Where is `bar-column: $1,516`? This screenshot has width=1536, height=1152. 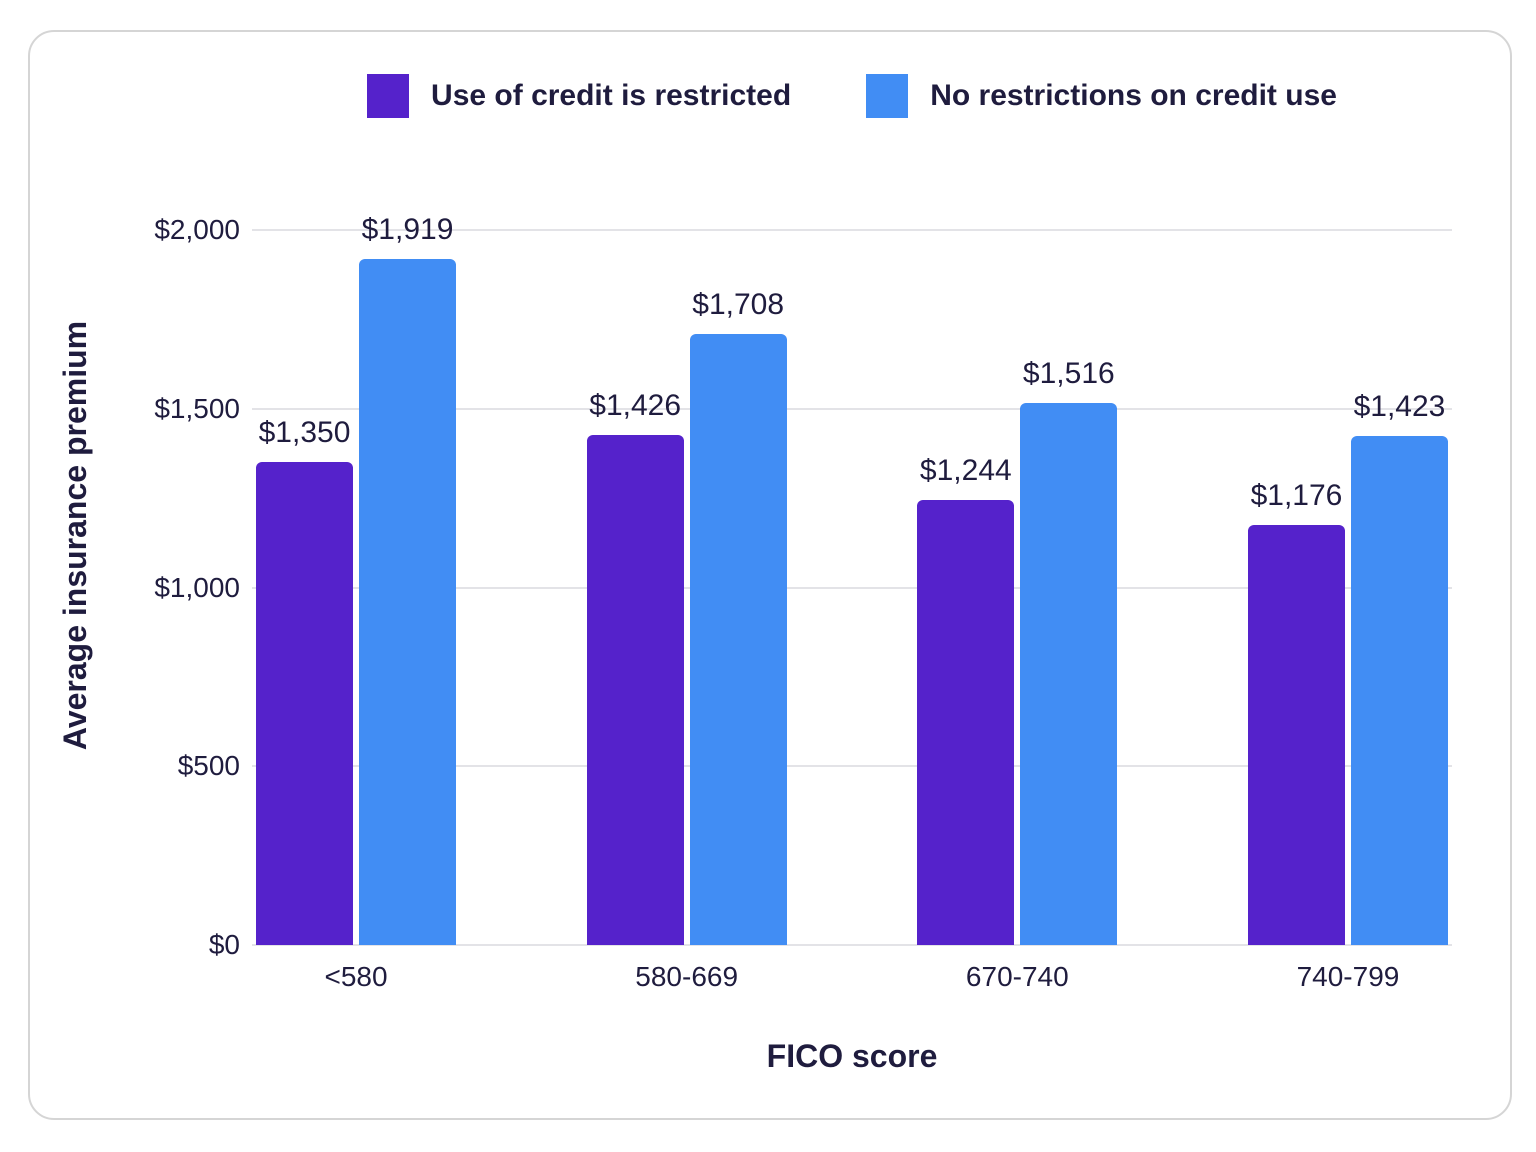
bar-column: $1,516 is located at coordinates (1069, 587).